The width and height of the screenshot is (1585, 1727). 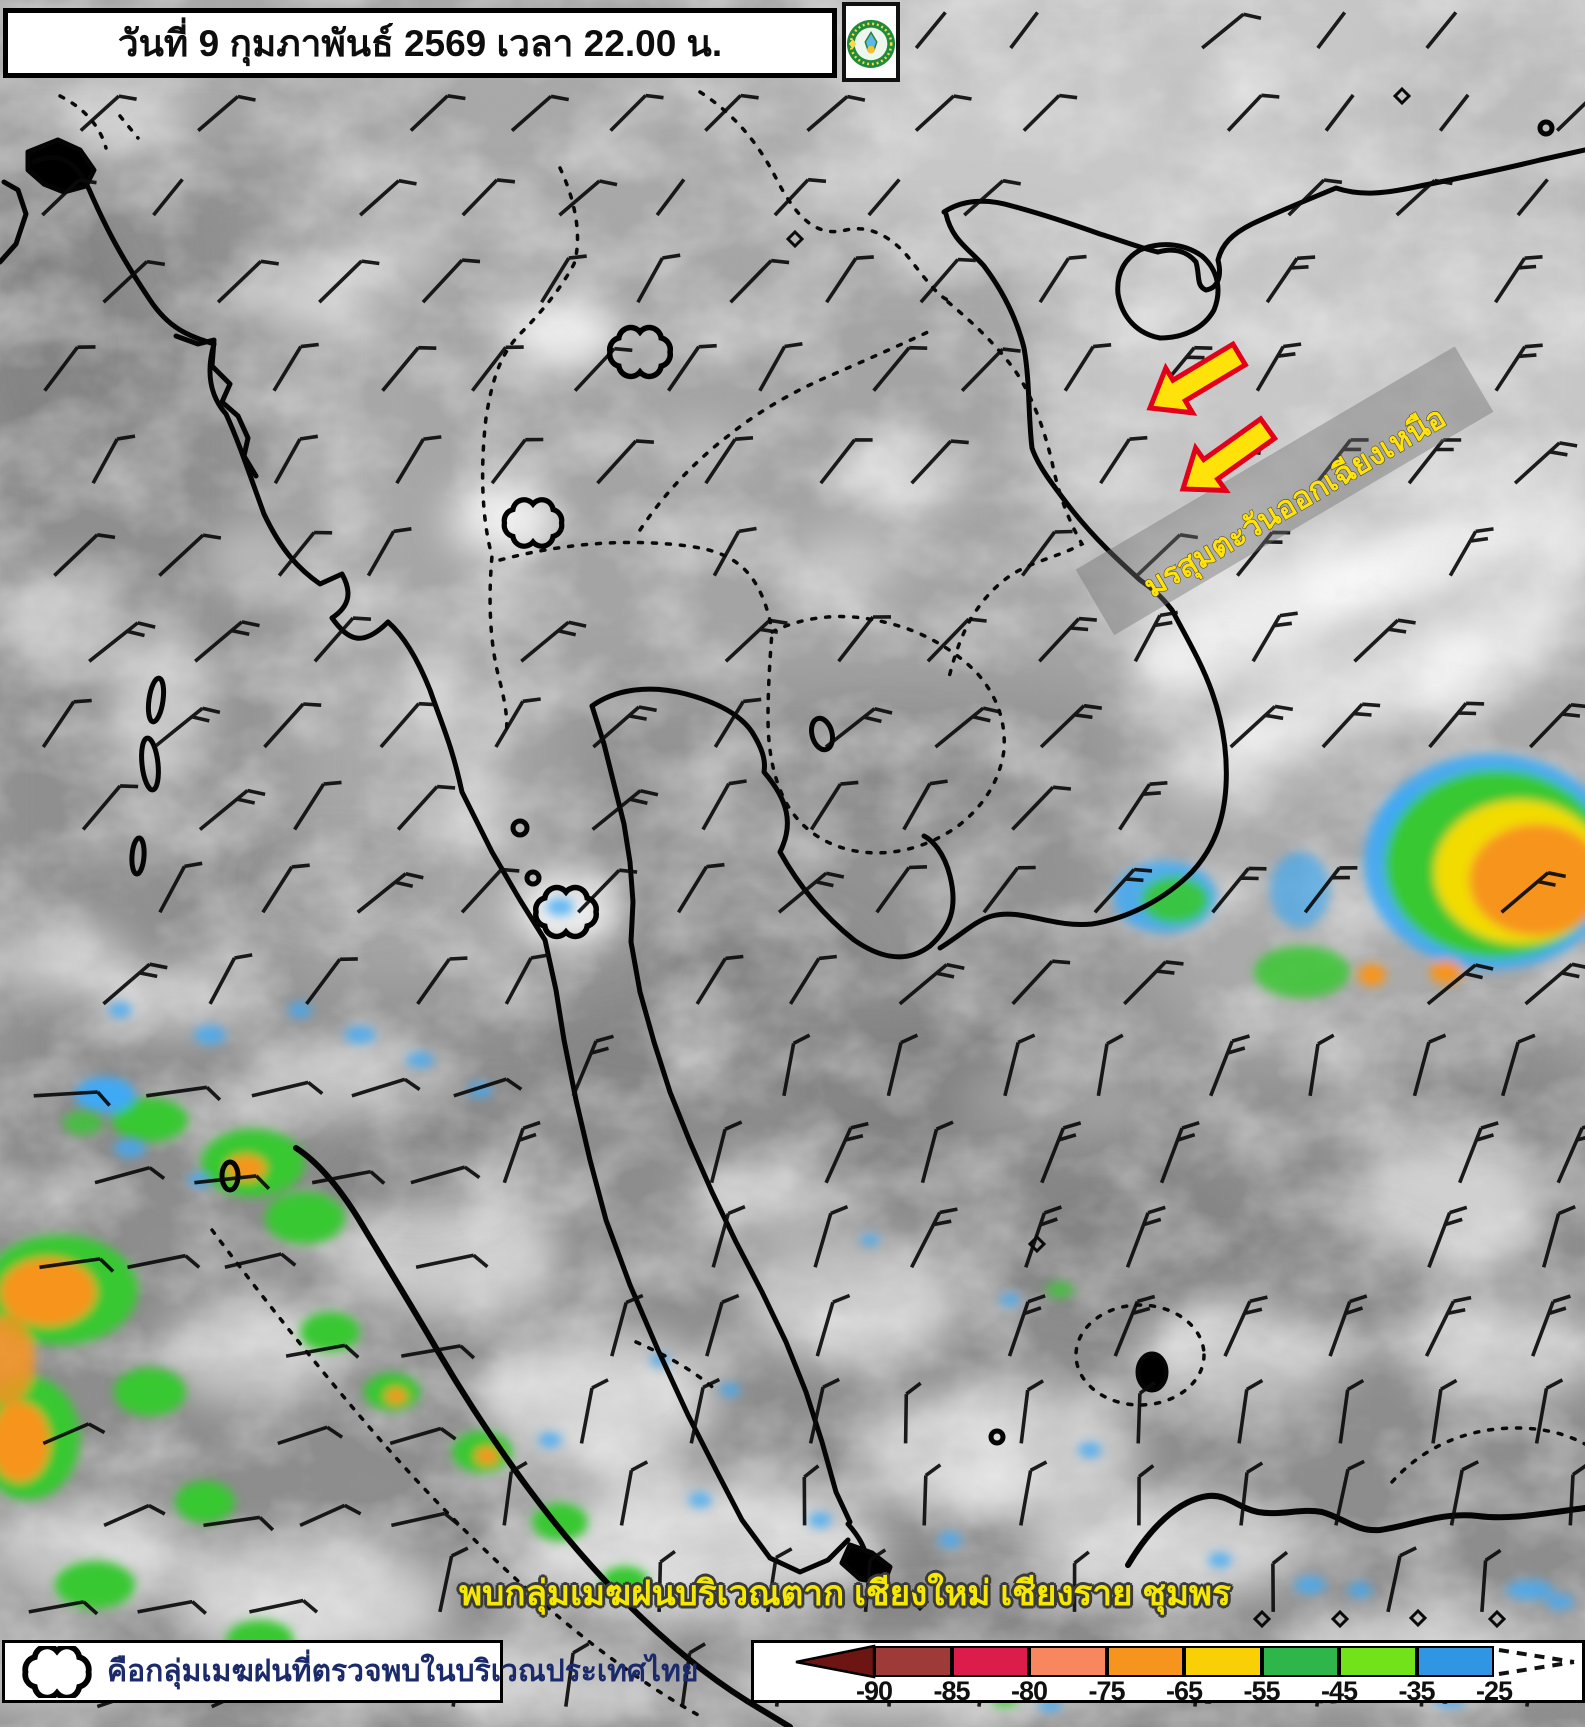 What do you see at coordinates (1284, 491) in the screenshot?
I see `monsoon-band` at bounding box center [1284, 491].